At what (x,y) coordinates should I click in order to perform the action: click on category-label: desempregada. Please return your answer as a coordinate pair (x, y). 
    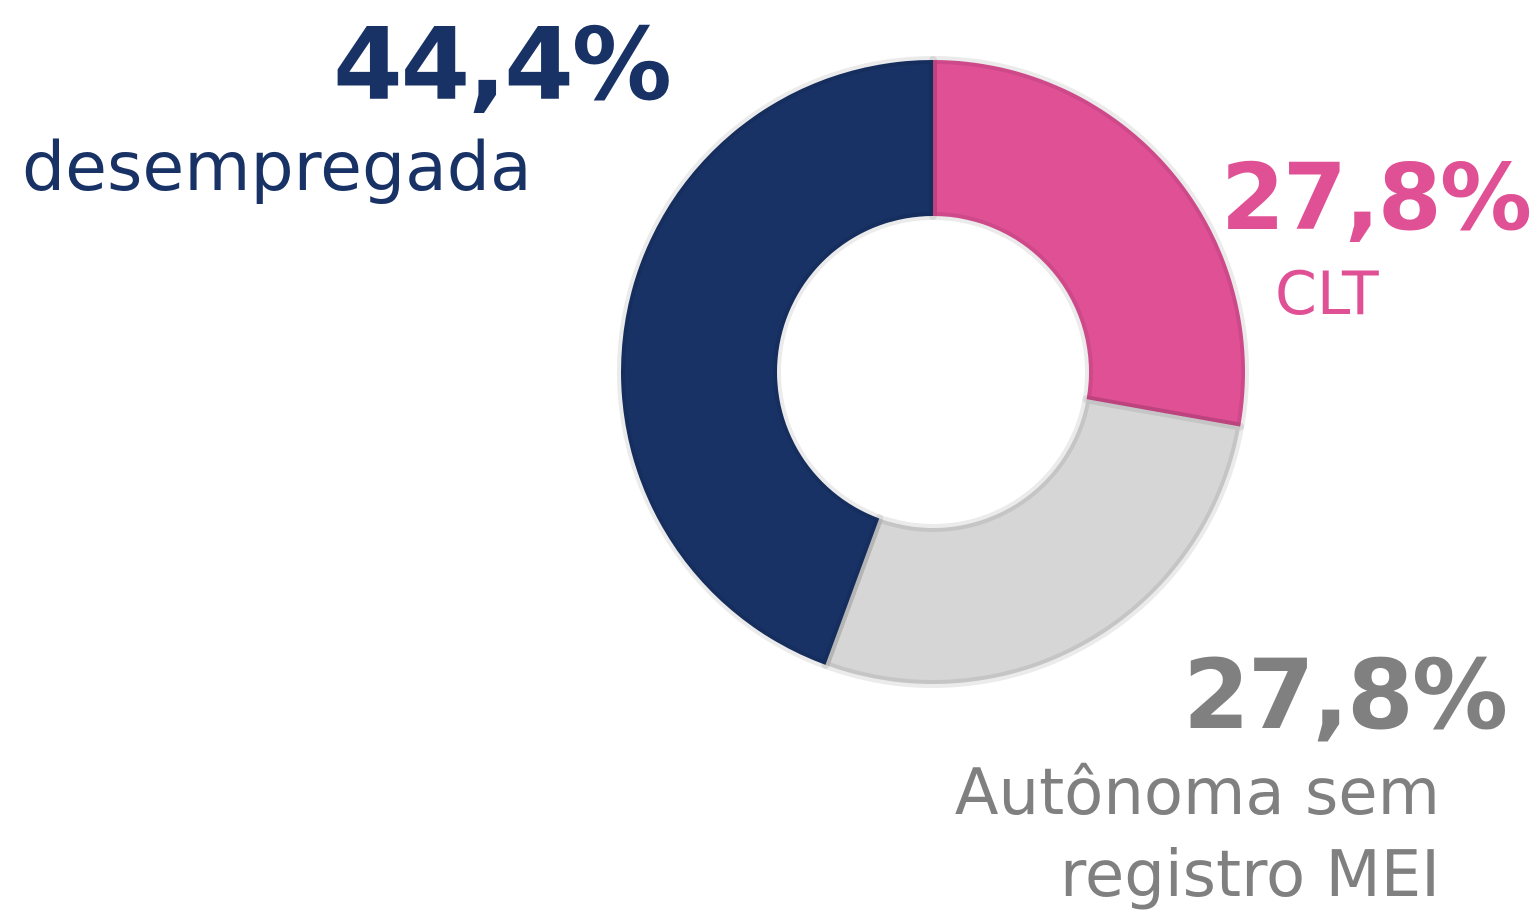
    Looking at the image, I should click on (277, 167).